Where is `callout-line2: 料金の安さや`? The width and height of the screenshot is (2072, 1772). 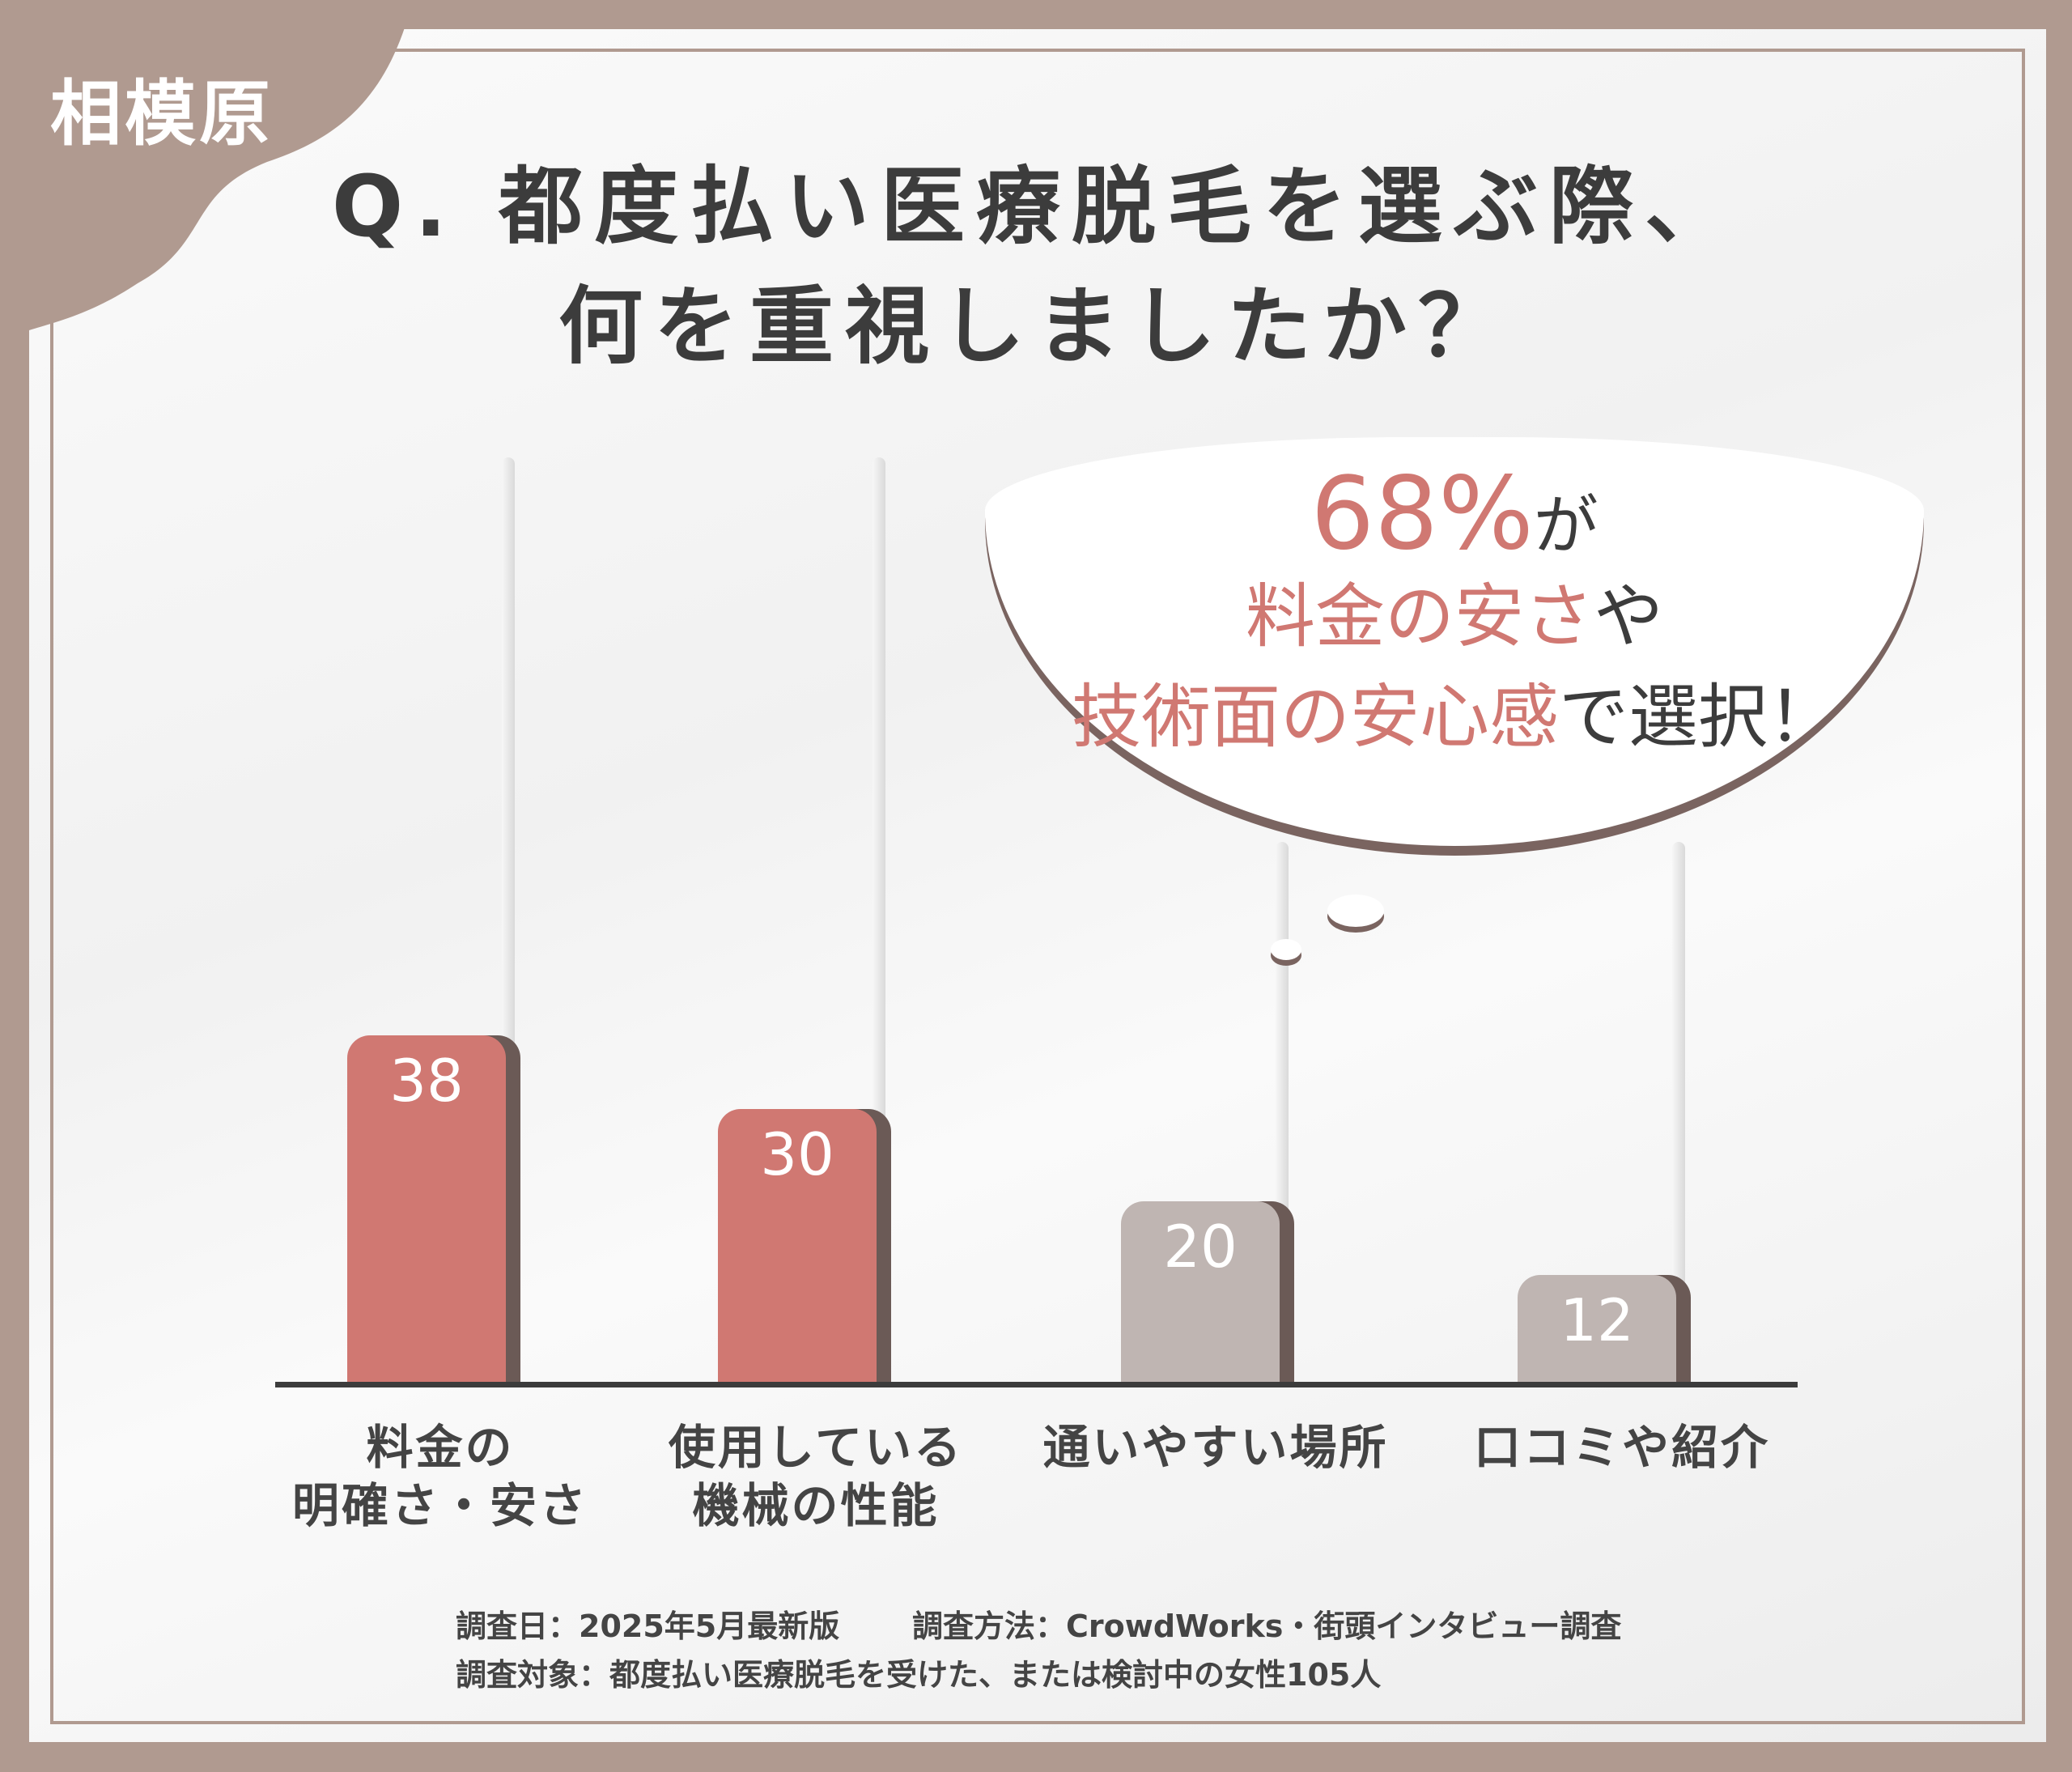
callout-line2: 料金の安さや is located at coordinates (1454, 616).